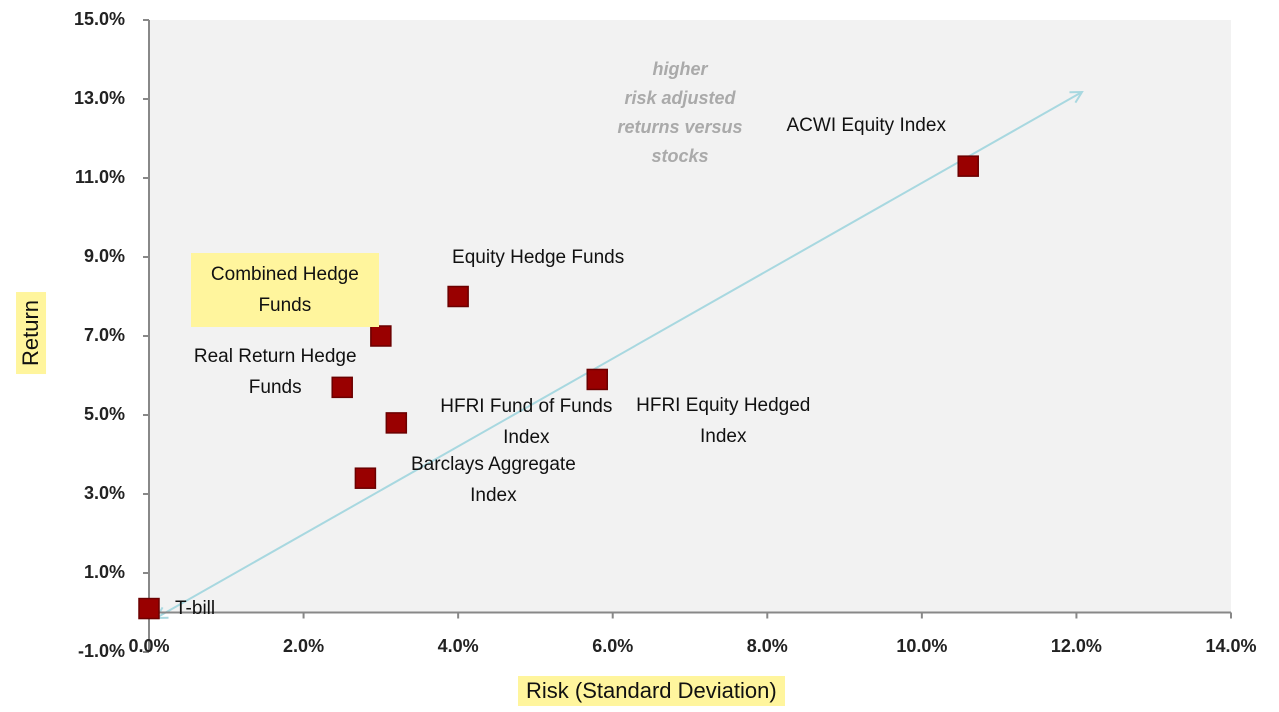 The image size is (1279, 712). I want to click on y-tick-label: 7.0%, so click(104, 335).